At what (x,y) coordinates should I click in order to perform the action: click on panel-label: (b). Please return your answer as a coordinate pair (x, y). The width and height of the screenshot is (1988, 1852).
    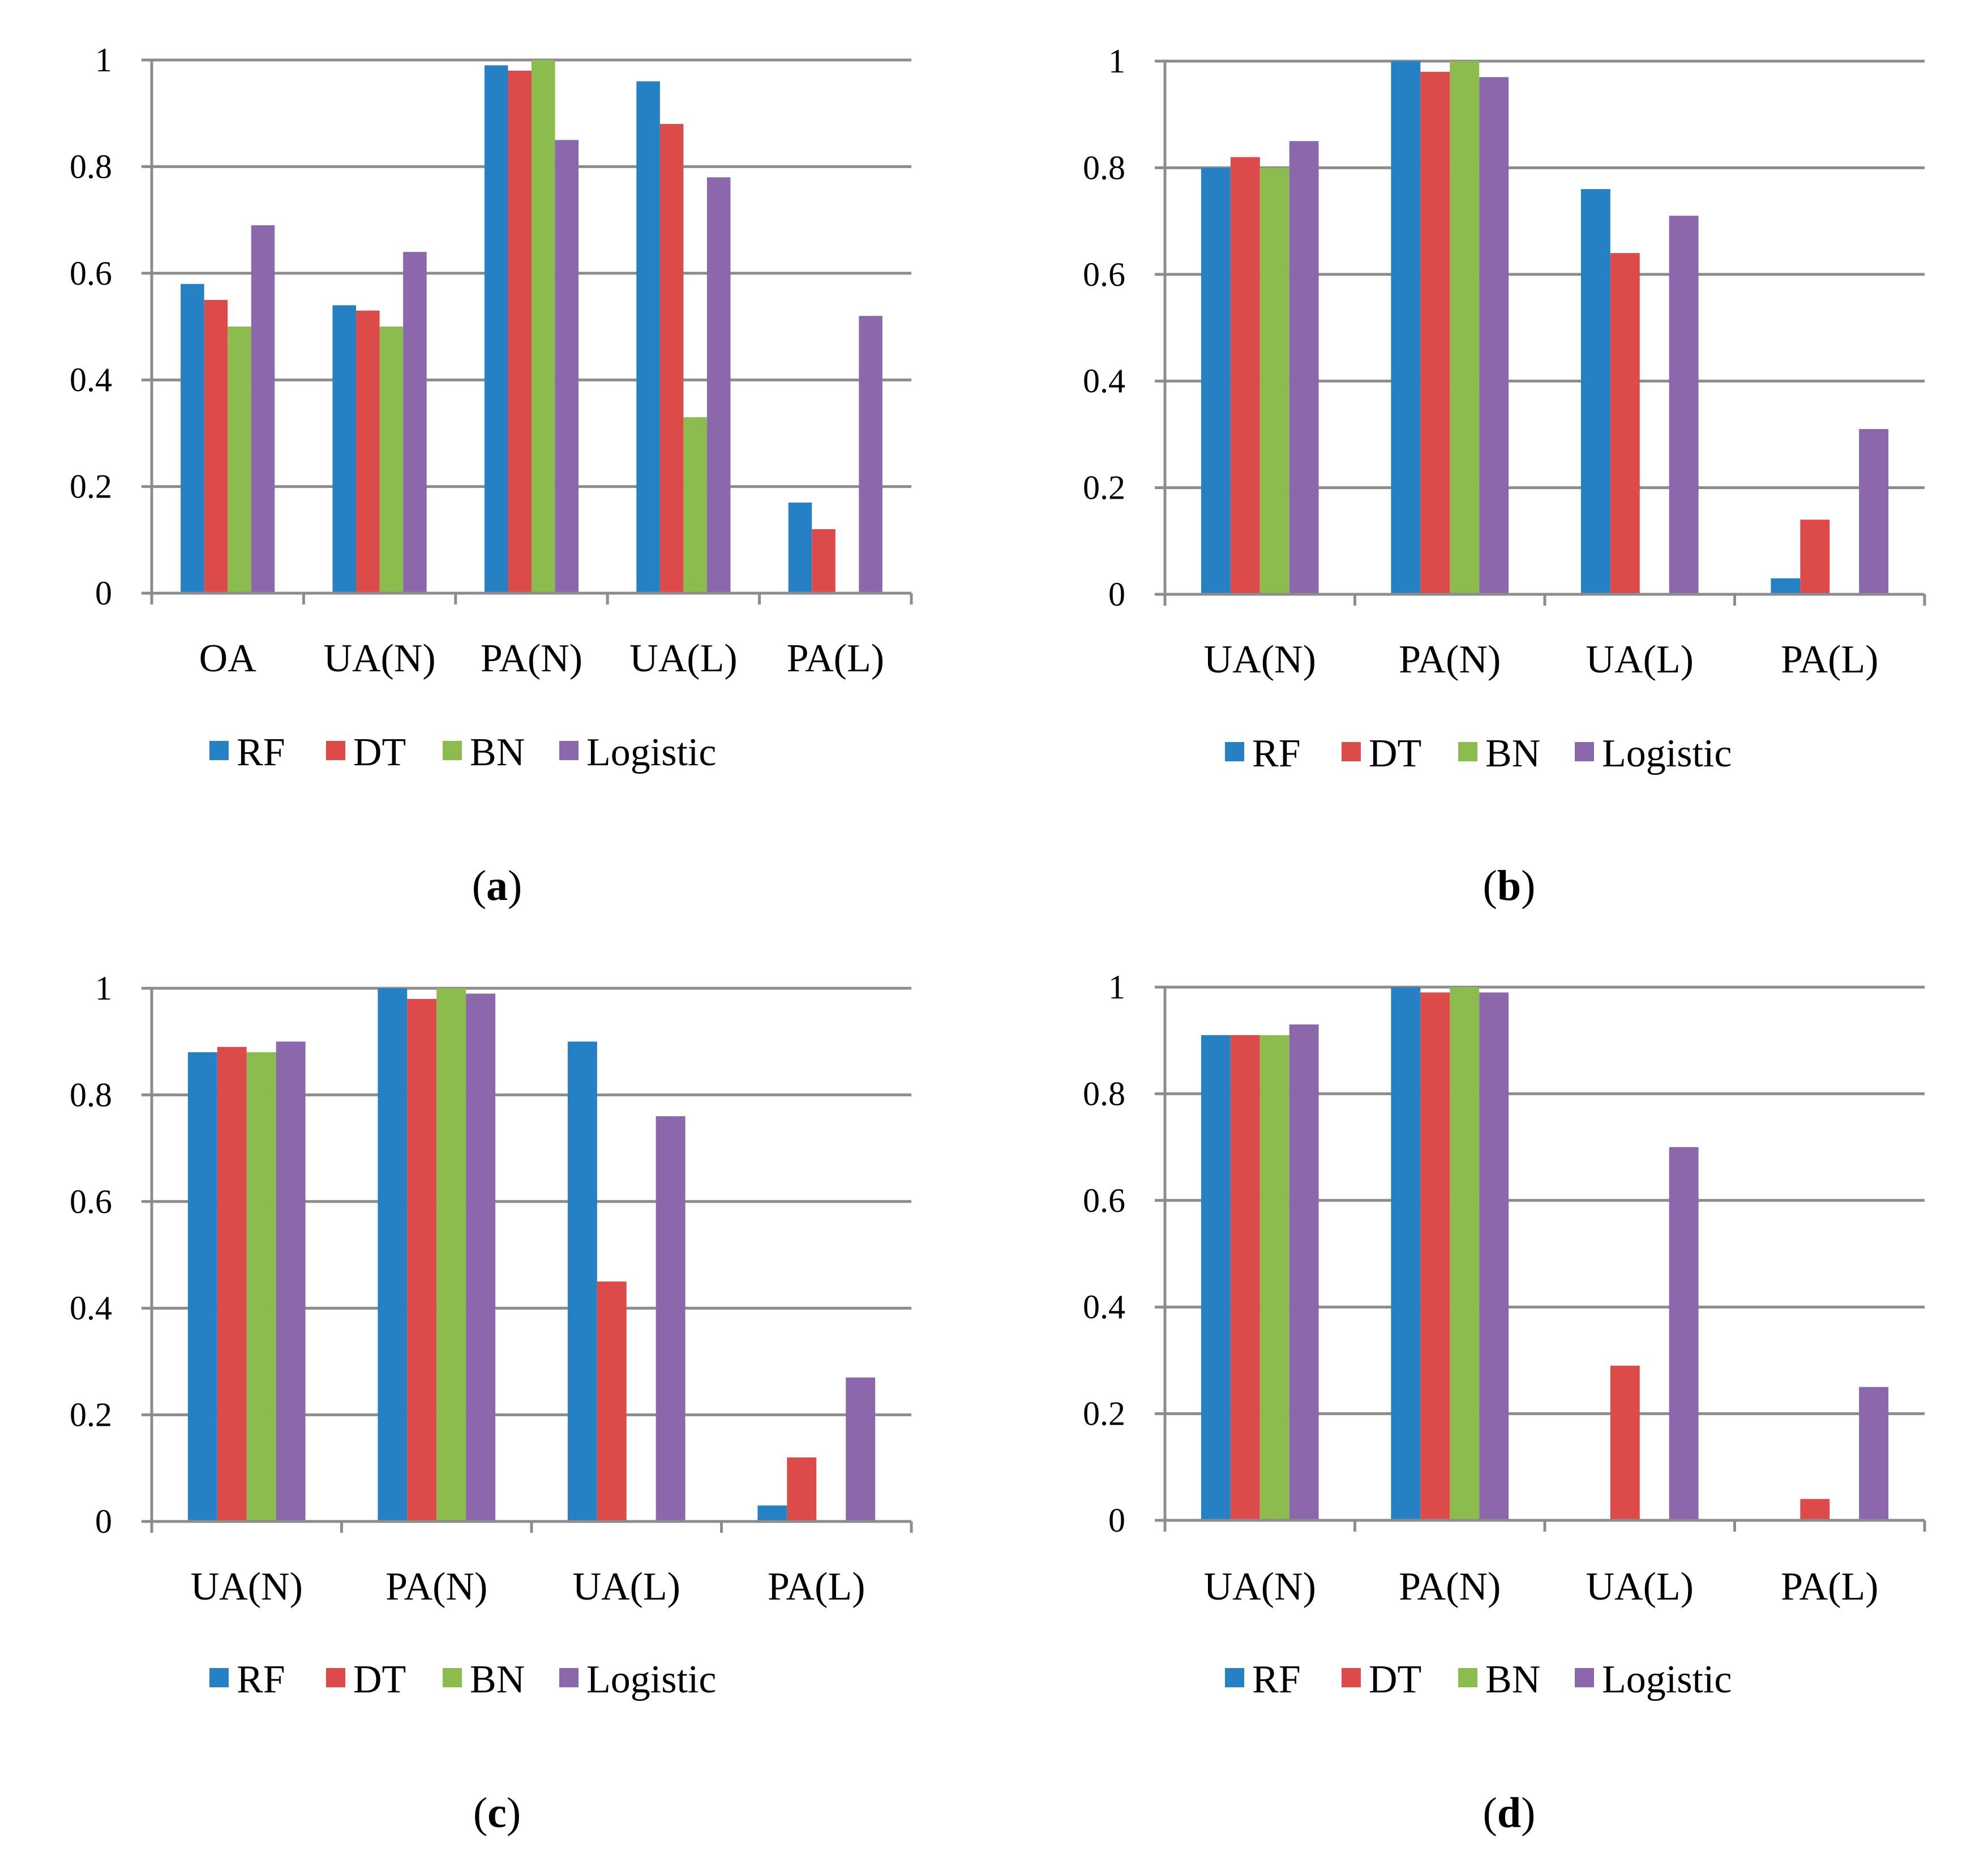
    Looking at the image, I should click on (1510, 886).